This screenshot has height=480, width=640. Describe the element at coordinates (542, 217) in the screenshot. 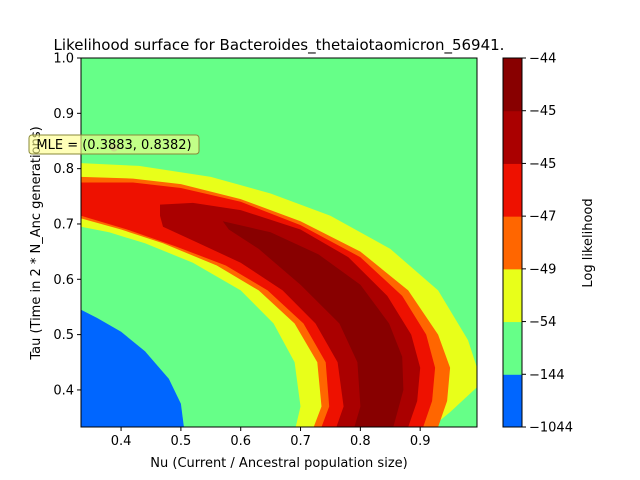

I see `colorbar-tick-label: −47` at that location.